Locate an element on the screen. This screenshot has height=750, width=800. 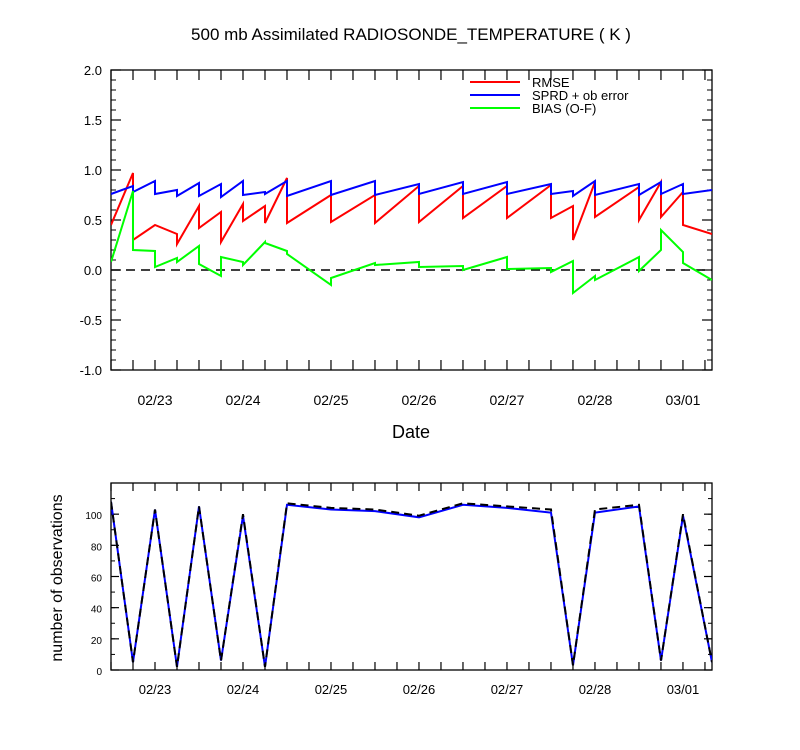
bottom-ytick-label: 100 is located at coordinates (93, 516).